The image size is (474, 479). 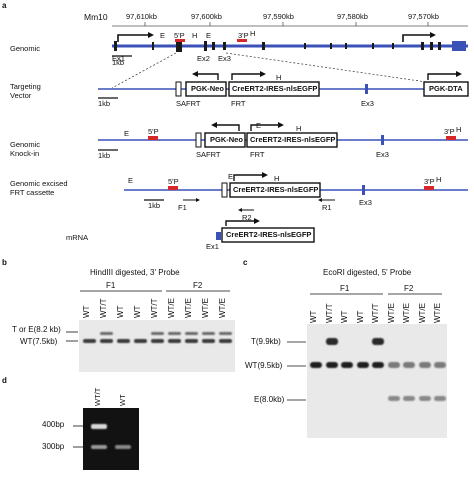 I want to click on knockin-row, so click(x=283, y=136).